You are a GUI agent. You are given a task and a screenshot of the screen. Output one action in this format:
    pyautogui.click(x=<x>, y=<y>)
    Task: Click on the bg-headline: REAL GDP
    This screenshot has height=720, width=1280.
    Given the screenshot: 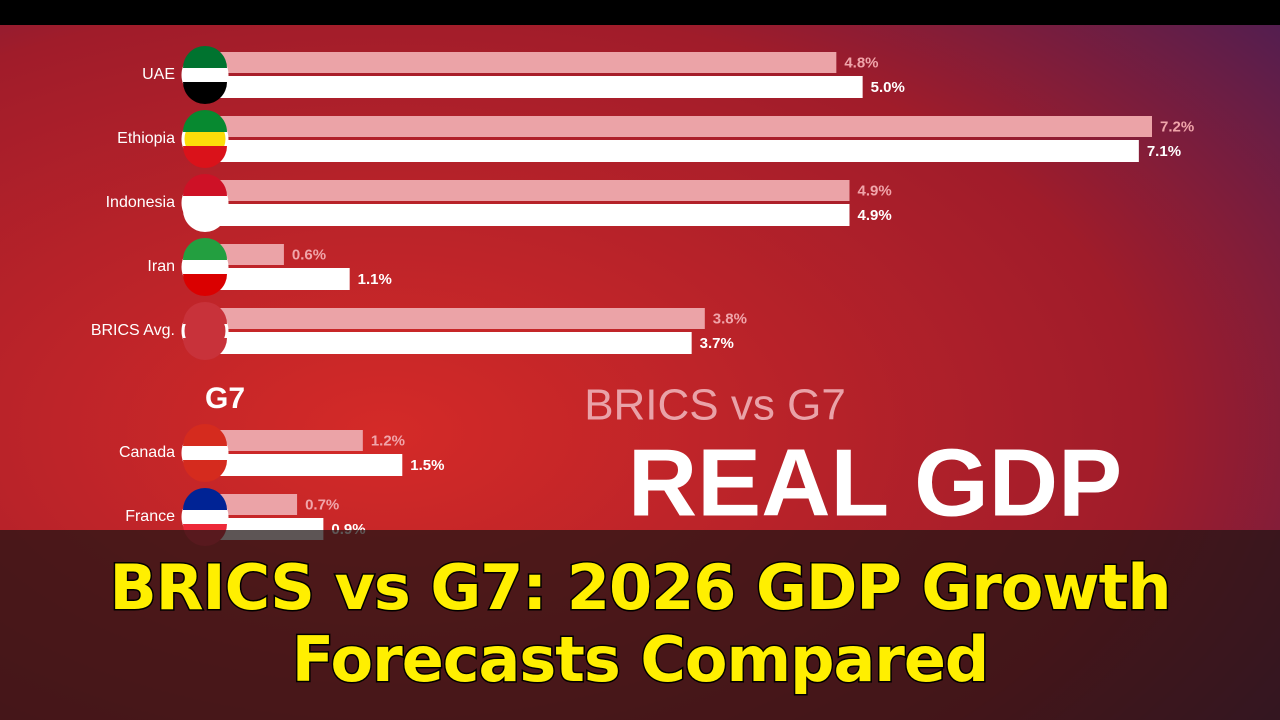 What is the action you would take?
    pyautogui.click(x=875, y=482)
    